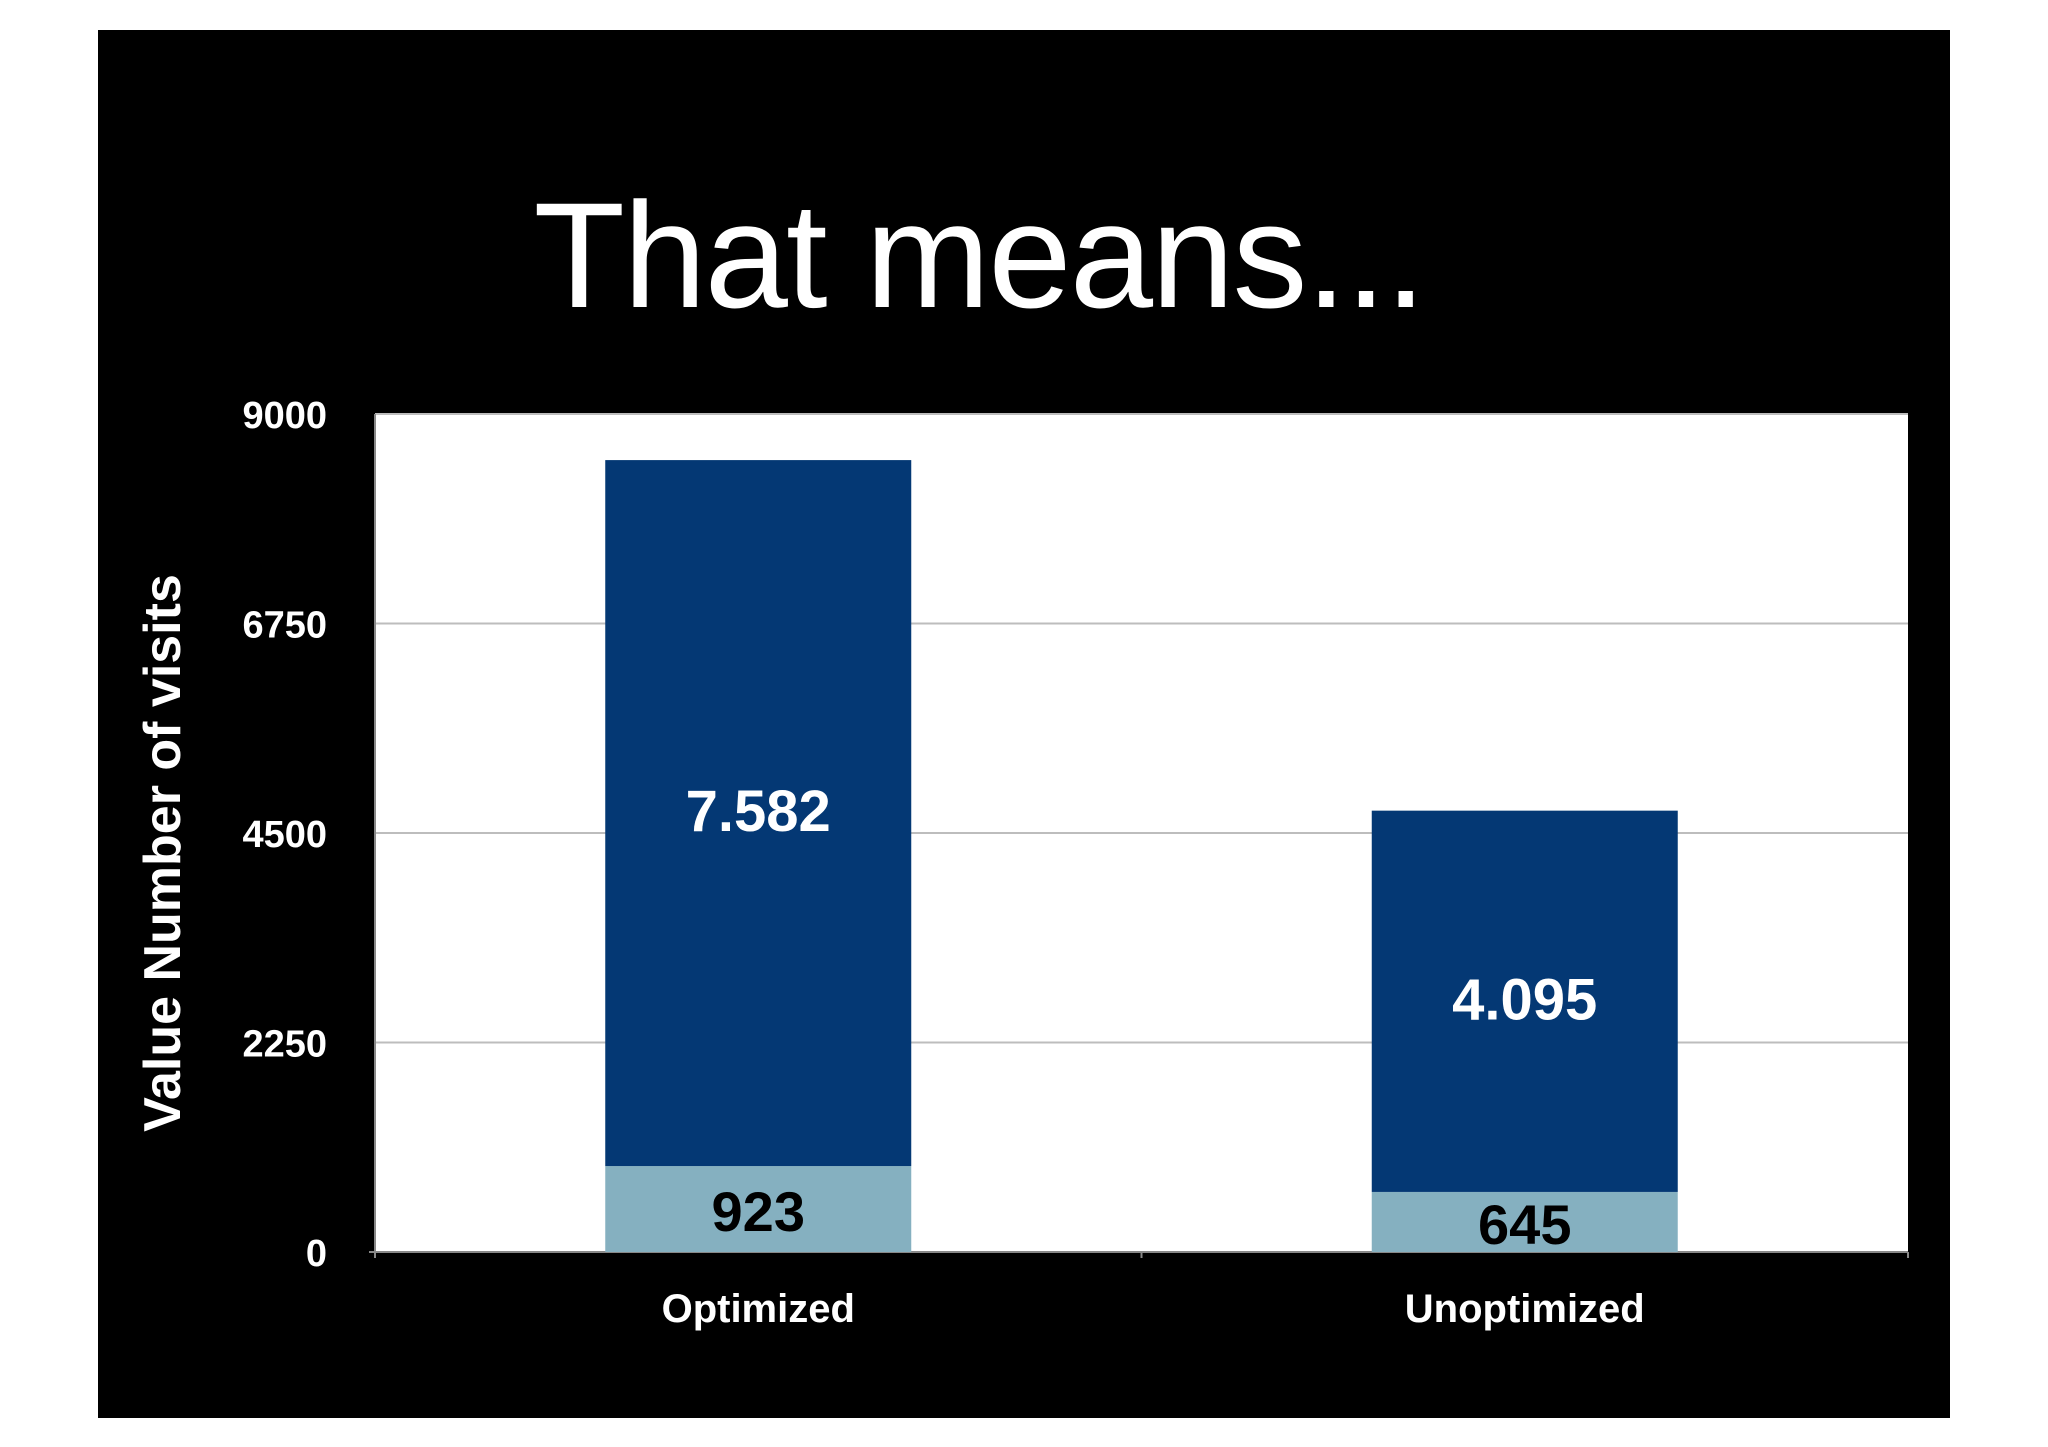 This screenshot has width=2048, height=1447. What do you see at coordinates (284, 416) in the screenshot?
I see `y-tick-label: 9000` at bounding box center [284, 416].